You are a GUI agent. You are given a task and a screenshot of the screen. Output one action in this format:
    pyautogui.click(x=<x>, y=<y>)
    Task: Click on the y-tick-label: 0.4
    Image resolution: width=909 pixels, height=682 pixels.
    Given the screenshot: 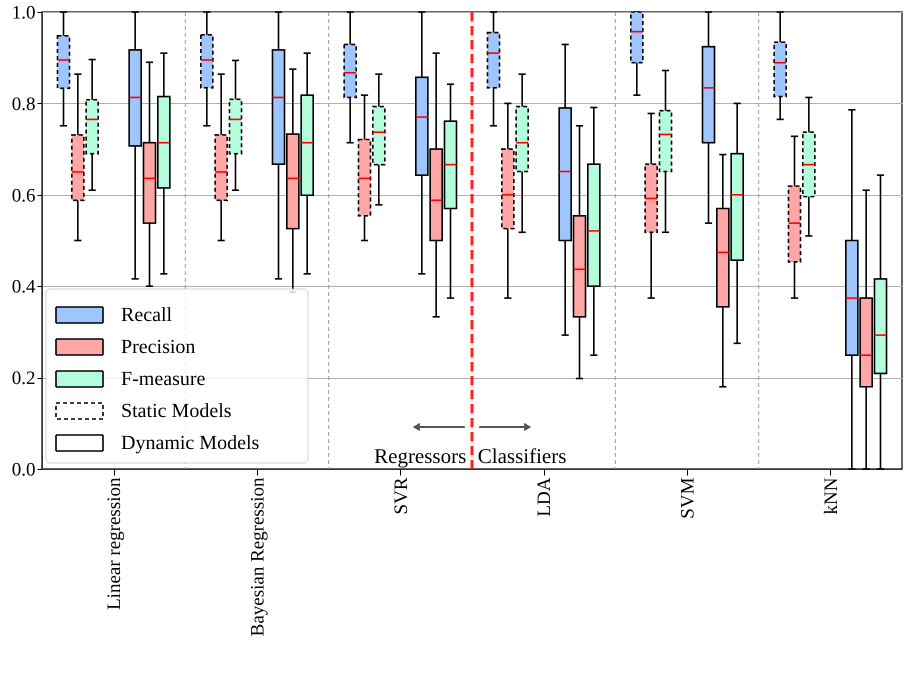 What is the action you would take?
    pyautogui.click(x=24, y=287)
    